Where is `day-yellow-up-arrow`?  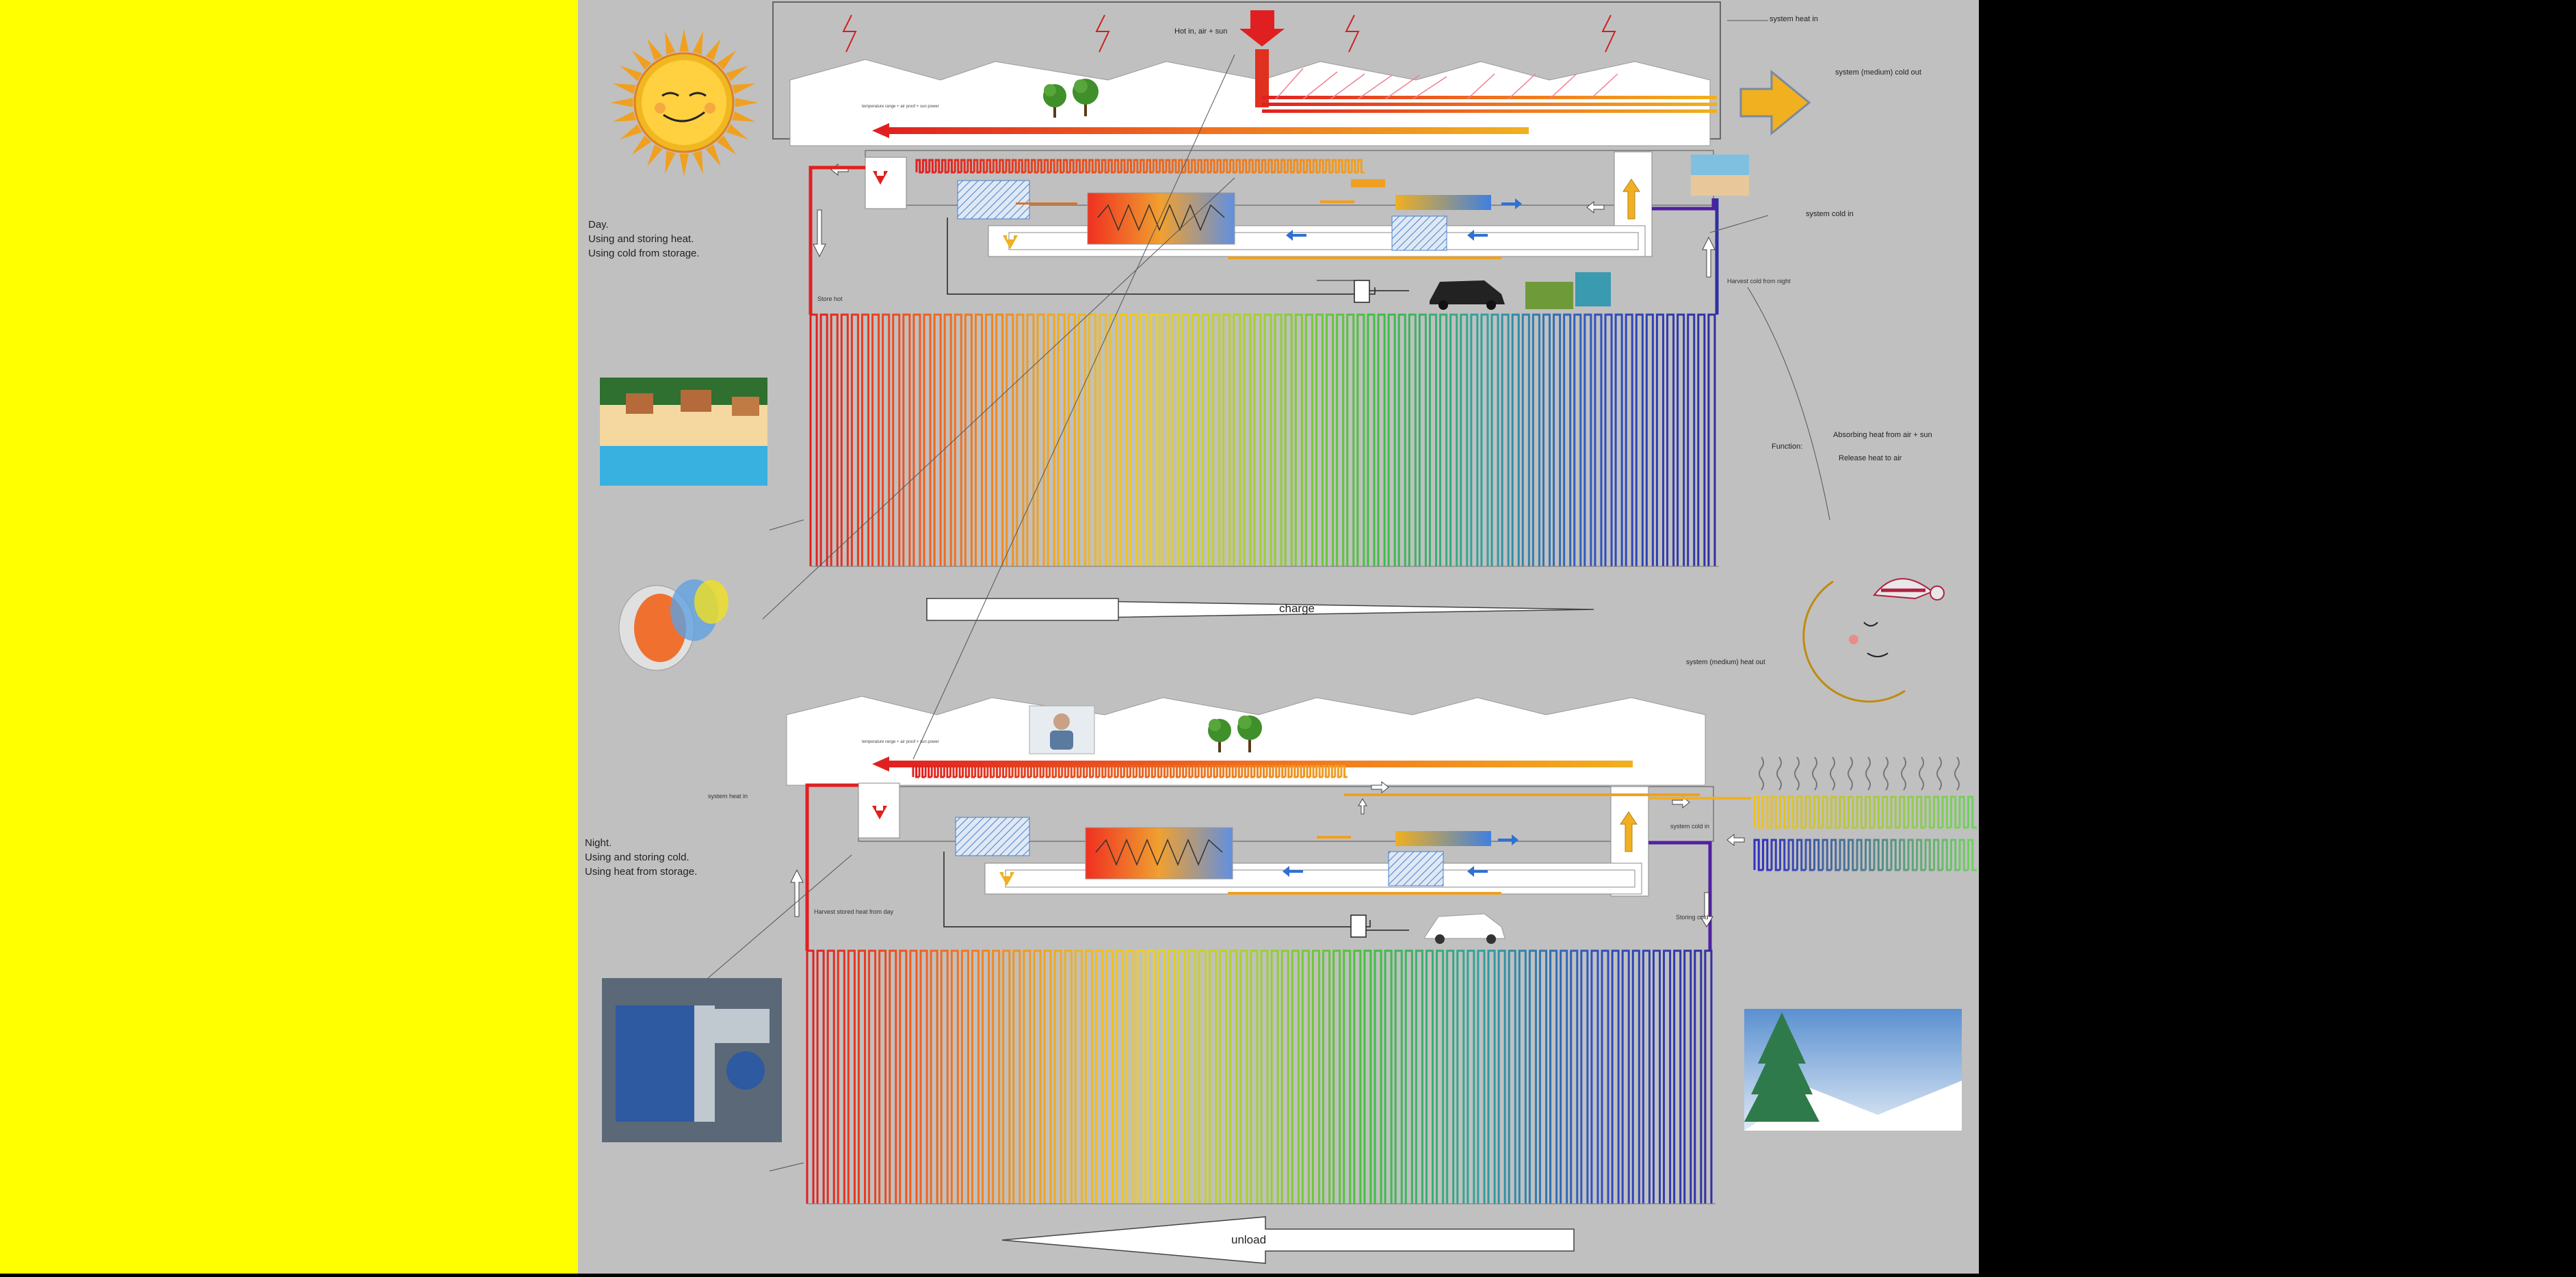 day-yellow-up-arrow is located at coordinates (1631, 199).